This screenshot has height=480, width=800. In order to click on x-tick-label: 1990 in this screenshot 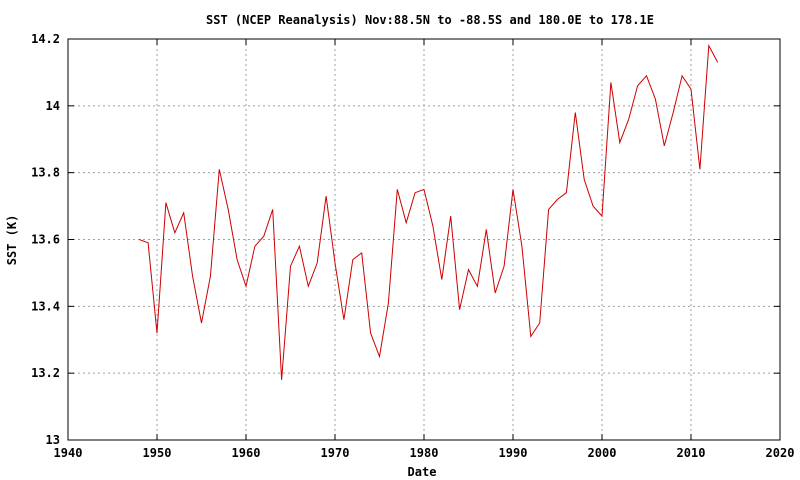, I will do `click(513, 453)`.